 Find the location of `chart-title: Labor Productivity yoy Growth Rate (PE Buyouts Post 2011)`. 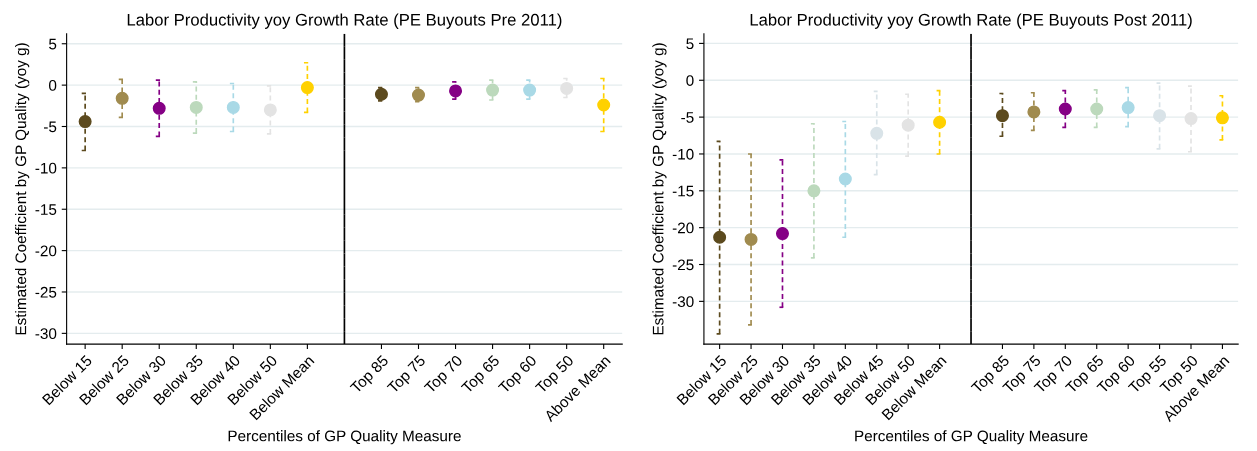

chart-title: Labor Productivity yoy Growth Rate (PE Buyouts Post 2011) is located at coordinates (971, 21).